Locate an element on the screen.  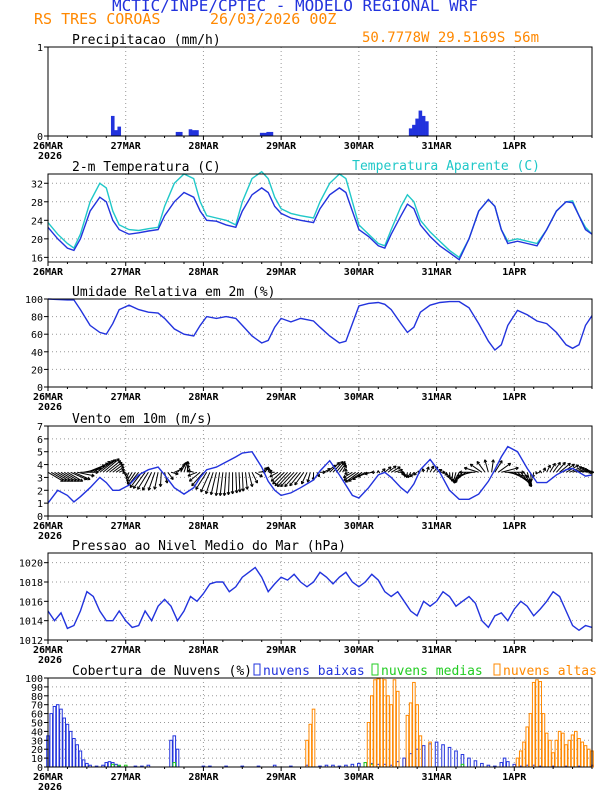
panel-title: 2-m Temperatura (C) is located at coordinates (146, 167).